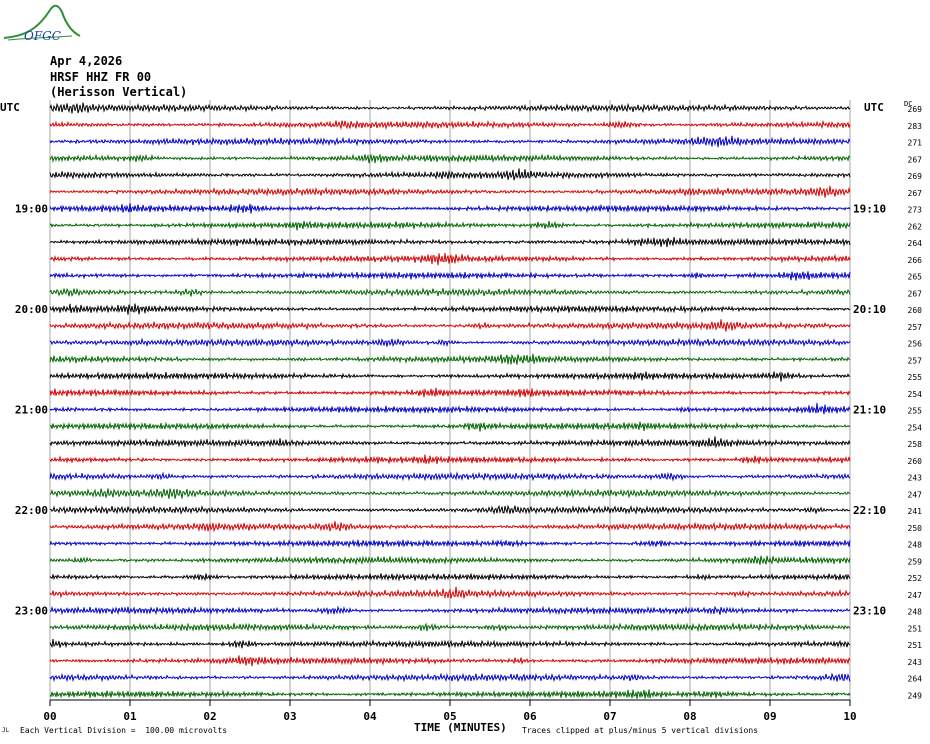 This screenshot has height=744, width=930. Describe the element at coordinates (31, 510) in the screenshot. I see `left-hour-label: 22:00` at that location.